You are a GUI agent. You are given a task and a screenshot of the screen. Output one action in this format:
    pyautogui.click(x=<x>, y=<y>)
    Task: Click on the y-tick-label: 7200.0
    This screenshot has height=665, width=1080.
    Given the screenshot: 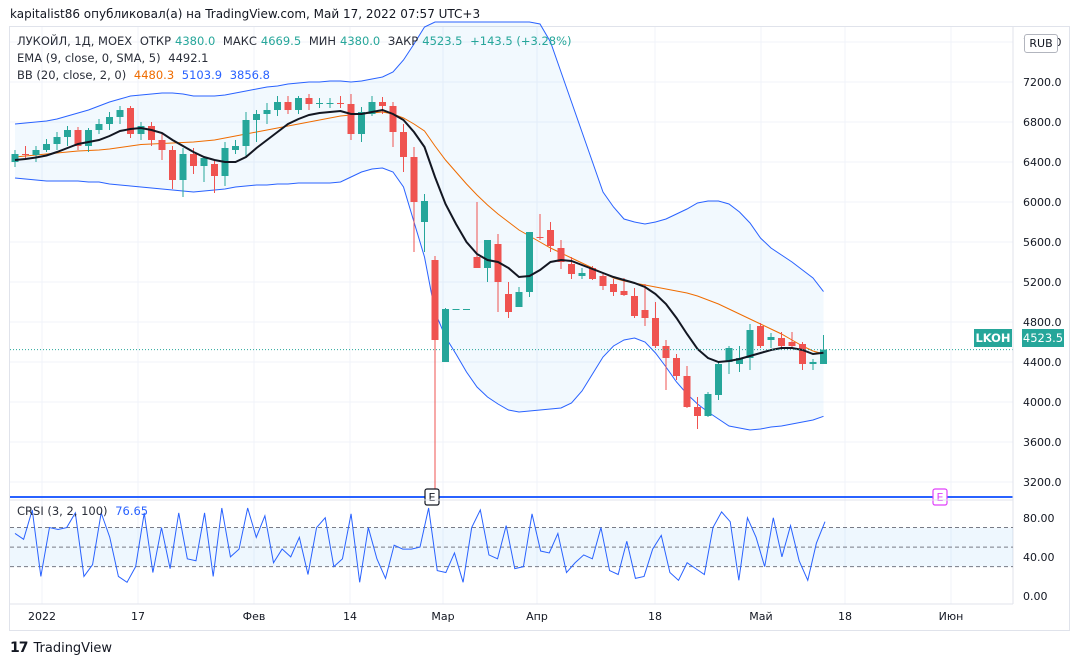 What is the action you would take?
    pyautogui.click(x=1042, y=82)
    